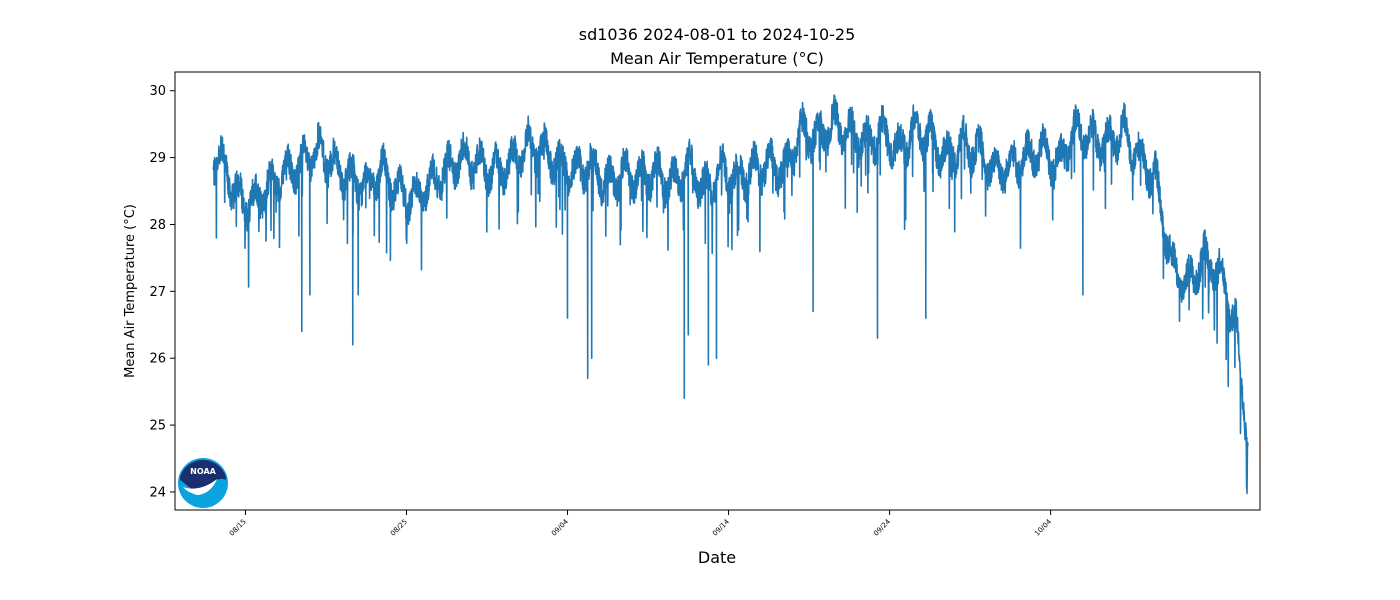 Image resolution: width=1400 pixels, height=600 pixels. What do you see at coordinates (157, 292) in the screenshot?
I see `y-tick-label: 27` at bounding box center [157, 292].